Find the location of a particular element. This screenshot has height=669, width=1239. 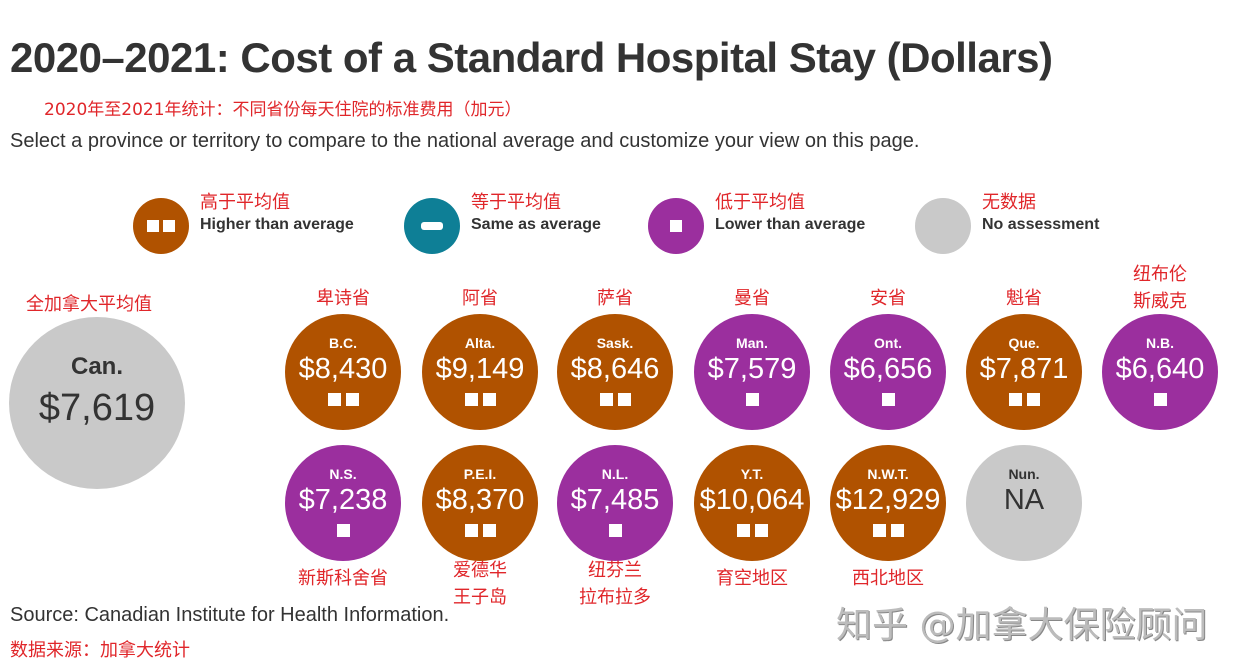

bubble-nb: N.B. $6,640 is located at coordinates (1160, 372).